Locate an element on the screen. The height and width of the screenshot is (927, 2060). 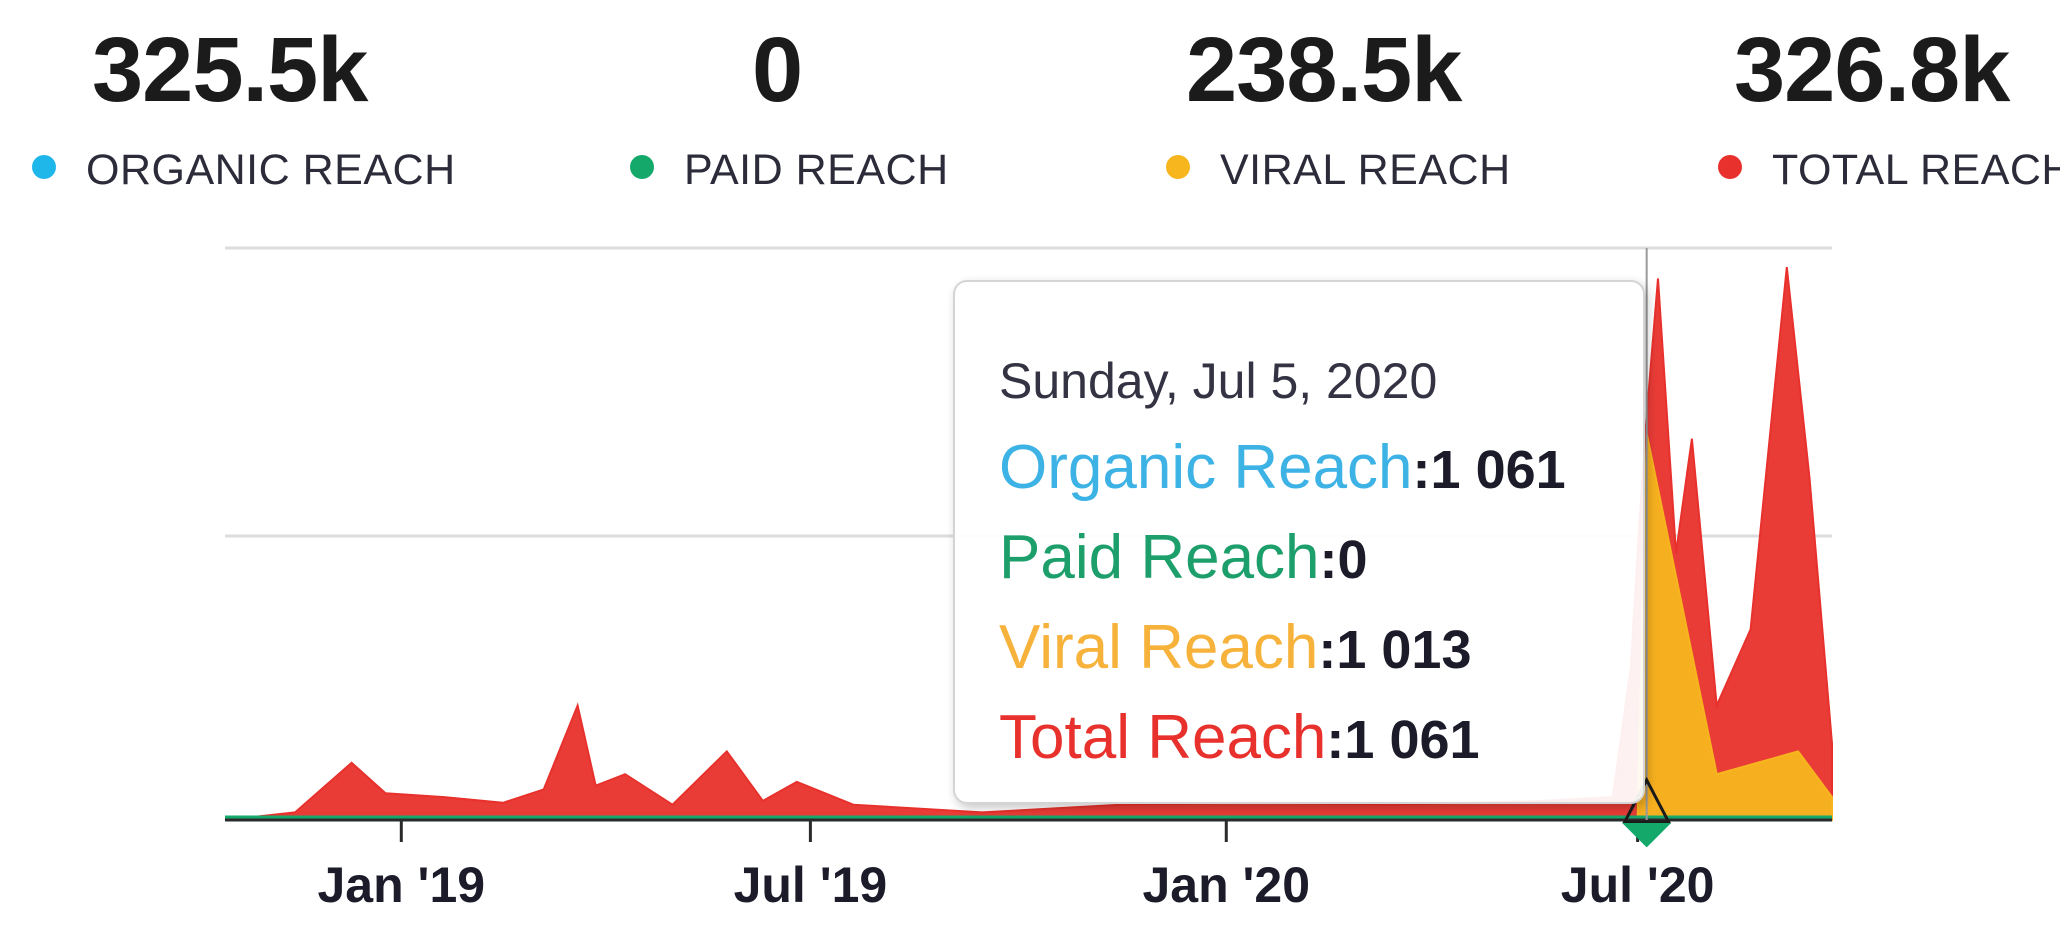
tooltip-row-viral: Viral Reach:1 013 is located at coordinates (1235, 647).